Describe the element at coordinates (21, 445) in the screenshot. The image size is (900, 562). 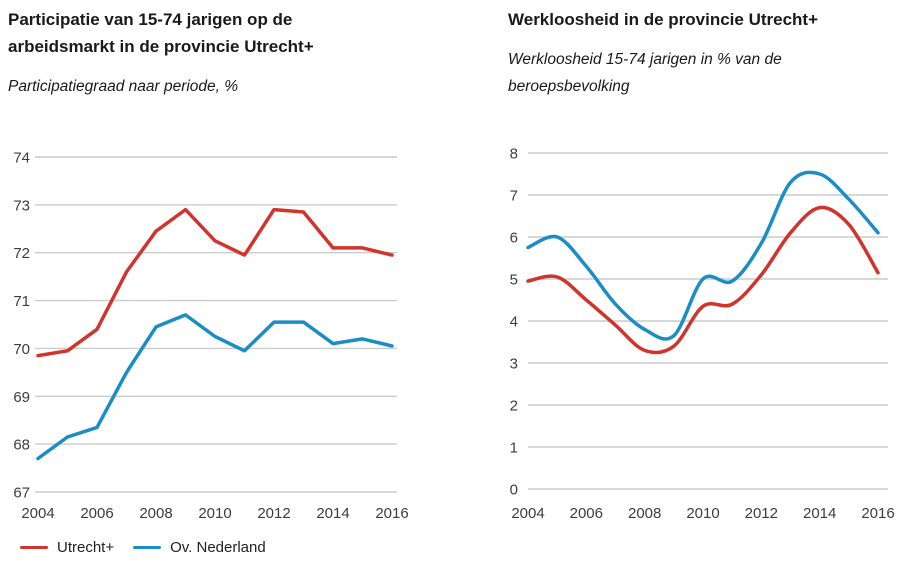
I see `y-tick-label-68: 68` at that location.